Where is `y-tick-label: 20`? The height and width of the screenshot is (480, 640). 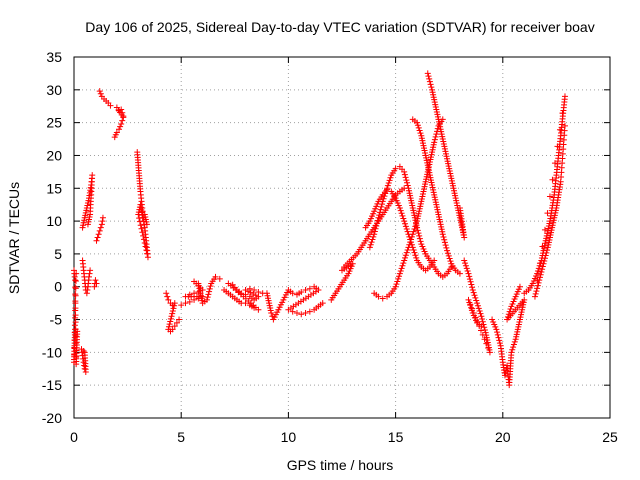 y-tick-label: 20 is located at coordinates (54, 155).